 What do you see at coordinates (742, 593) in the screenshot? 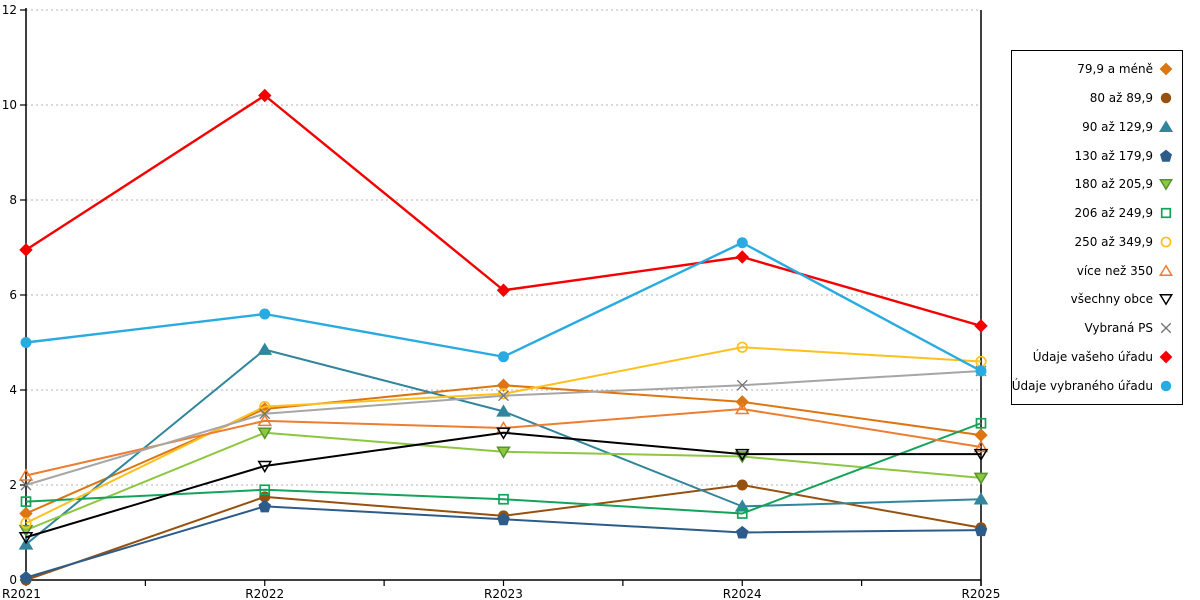
I see `x-axis-label: R2024` at bounding box center [742, 593].